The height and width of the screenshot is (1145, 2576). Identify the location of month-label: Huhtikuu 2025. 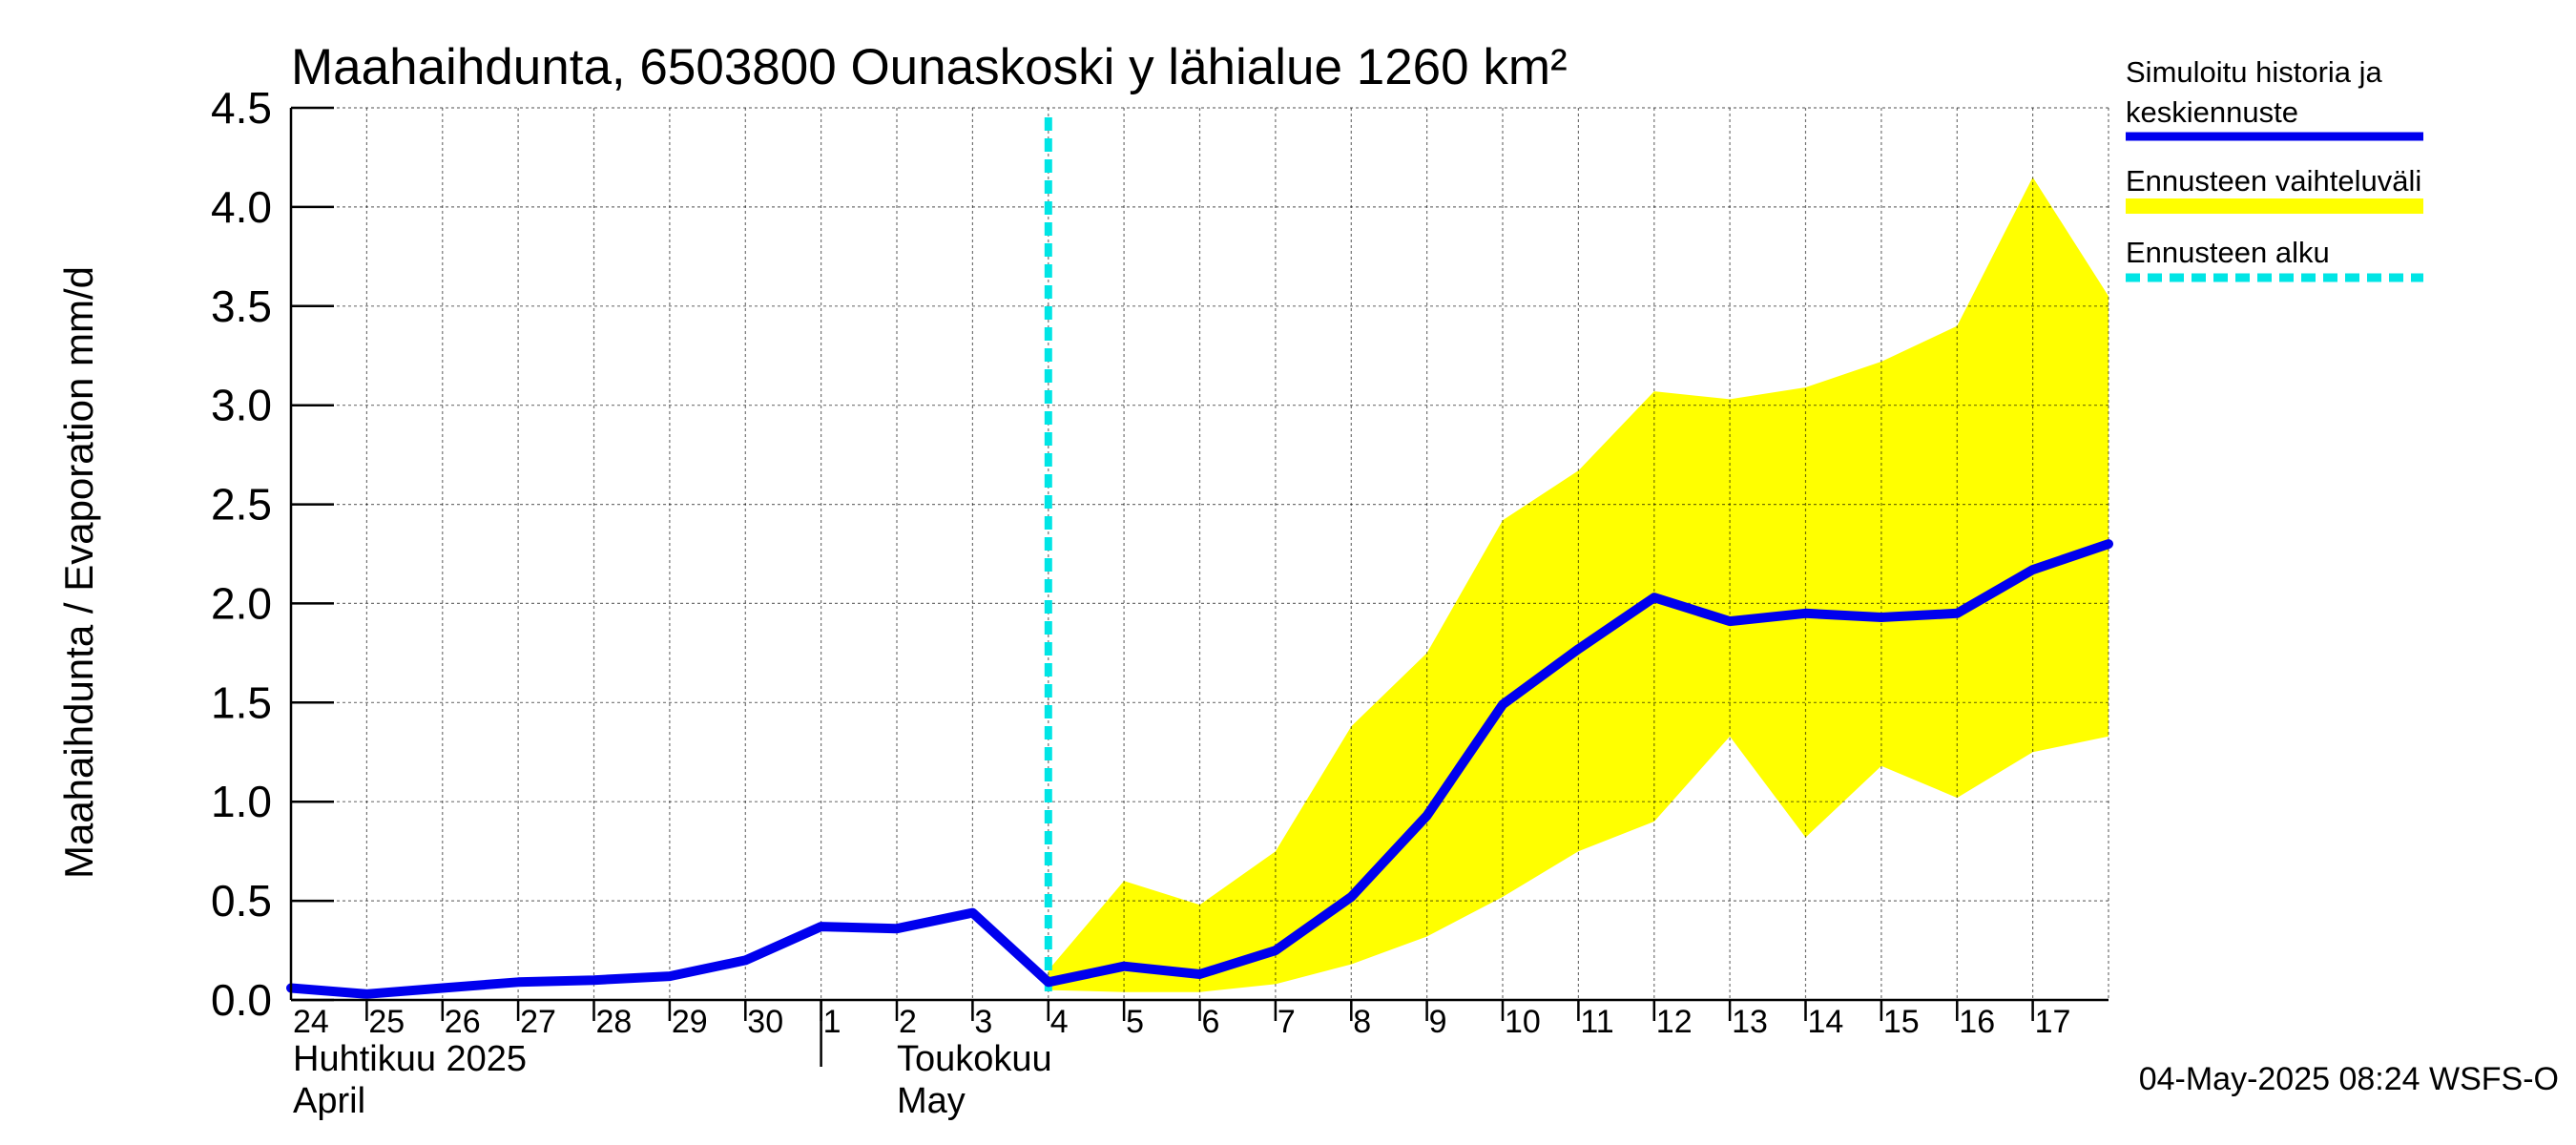
(410, 1059).